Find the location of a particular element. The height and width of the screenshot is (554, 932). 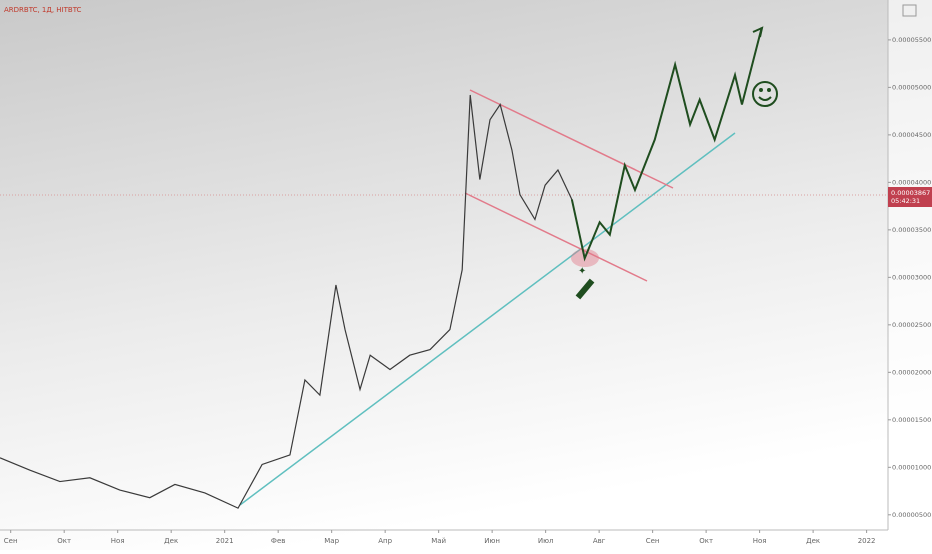

x-tick-label: Мар is located at coordinates (331, 541).